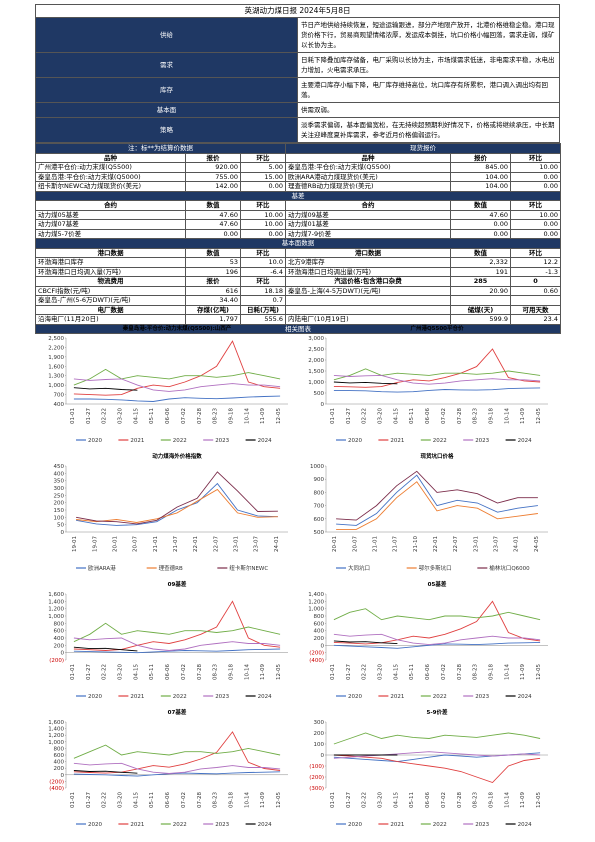 The width and height of the screenshot is (595, 842). What do you see at coordinates (298, 214) in the screenshot?
I see `data-row: 动力煤05基差 47.60 10.00 动力煤09基差 47.60 10.00` at bounding box center [298, 214].